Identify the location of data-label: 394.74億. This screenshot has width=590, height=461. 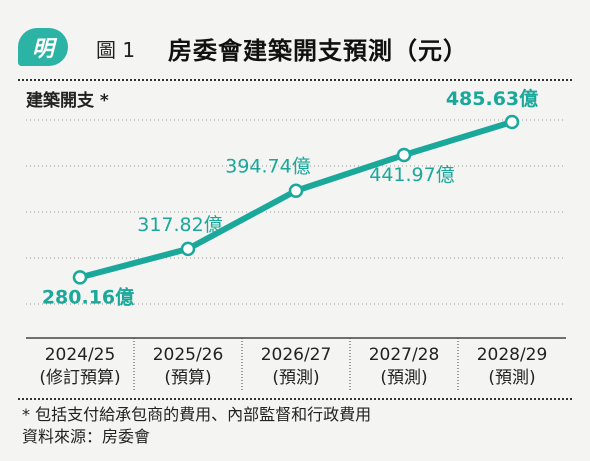
(267, 167).